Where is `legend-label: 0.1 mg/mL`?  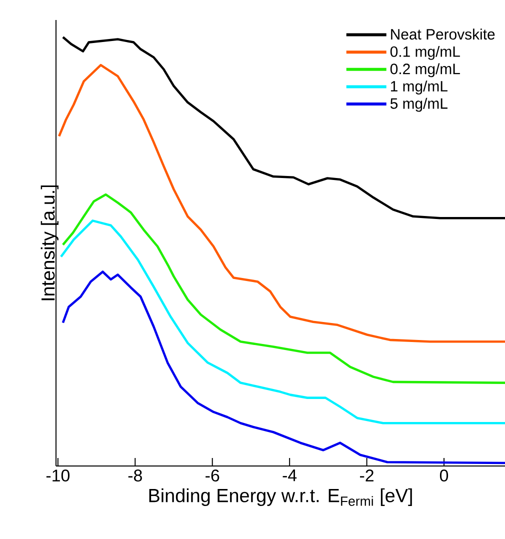
legend-label: 0.1 mg/mL is located at coordinates (425, 53).